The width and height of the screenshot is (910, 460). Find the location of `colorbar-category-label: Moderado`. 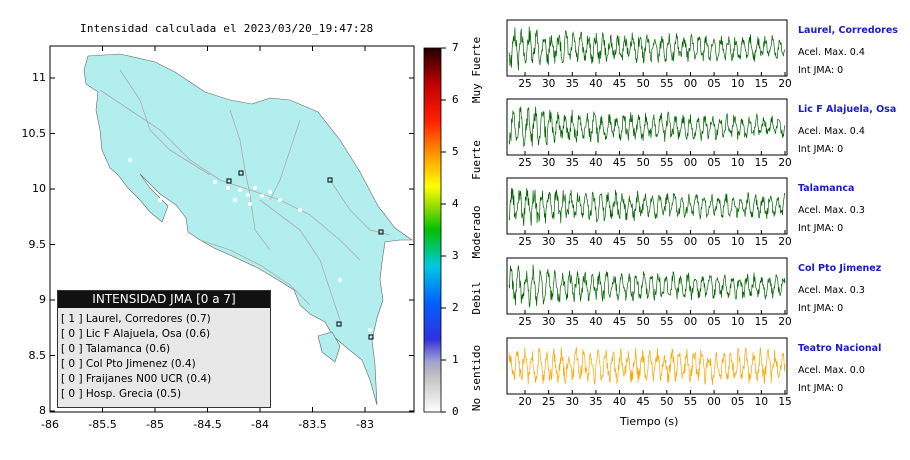

colorbar-category-label: Moderado is located at coordinates (476, 232).